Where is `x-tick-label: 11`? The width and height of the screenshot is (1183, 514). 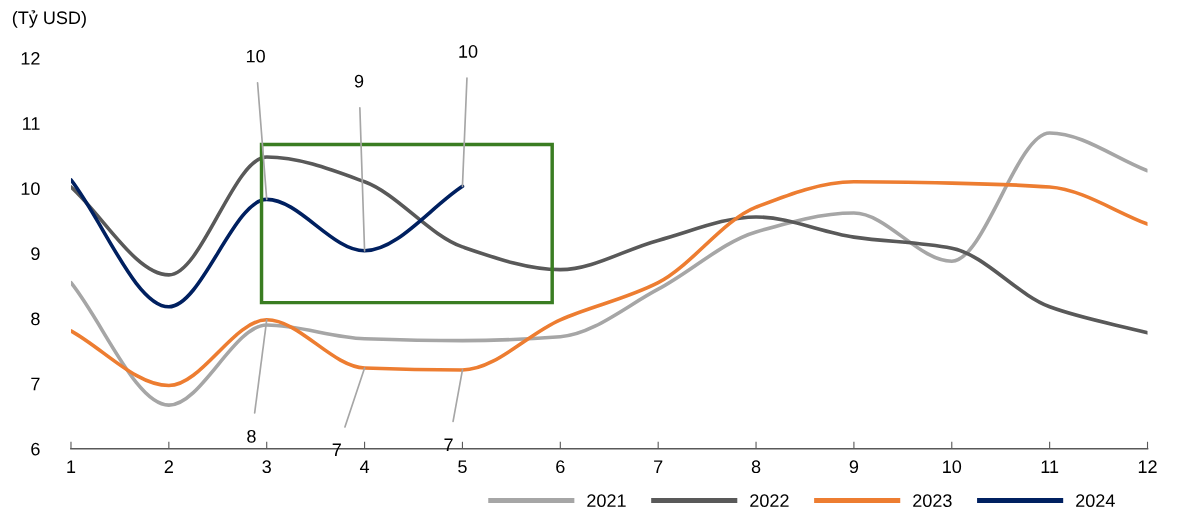 x-tick-label: 11 is located at coordinates (1050, 466).